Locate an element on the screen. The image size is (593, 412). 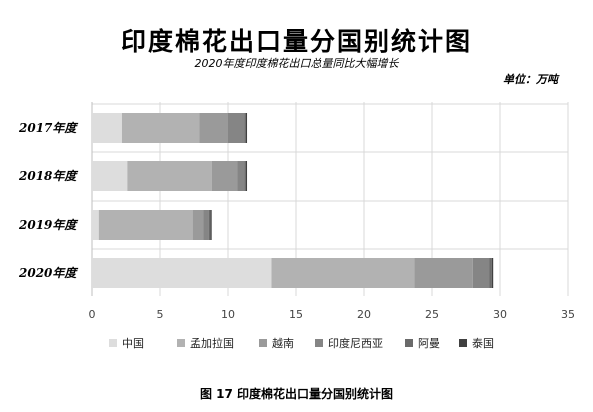
category-label: 2017年度 is located at coordinates (48, 128).